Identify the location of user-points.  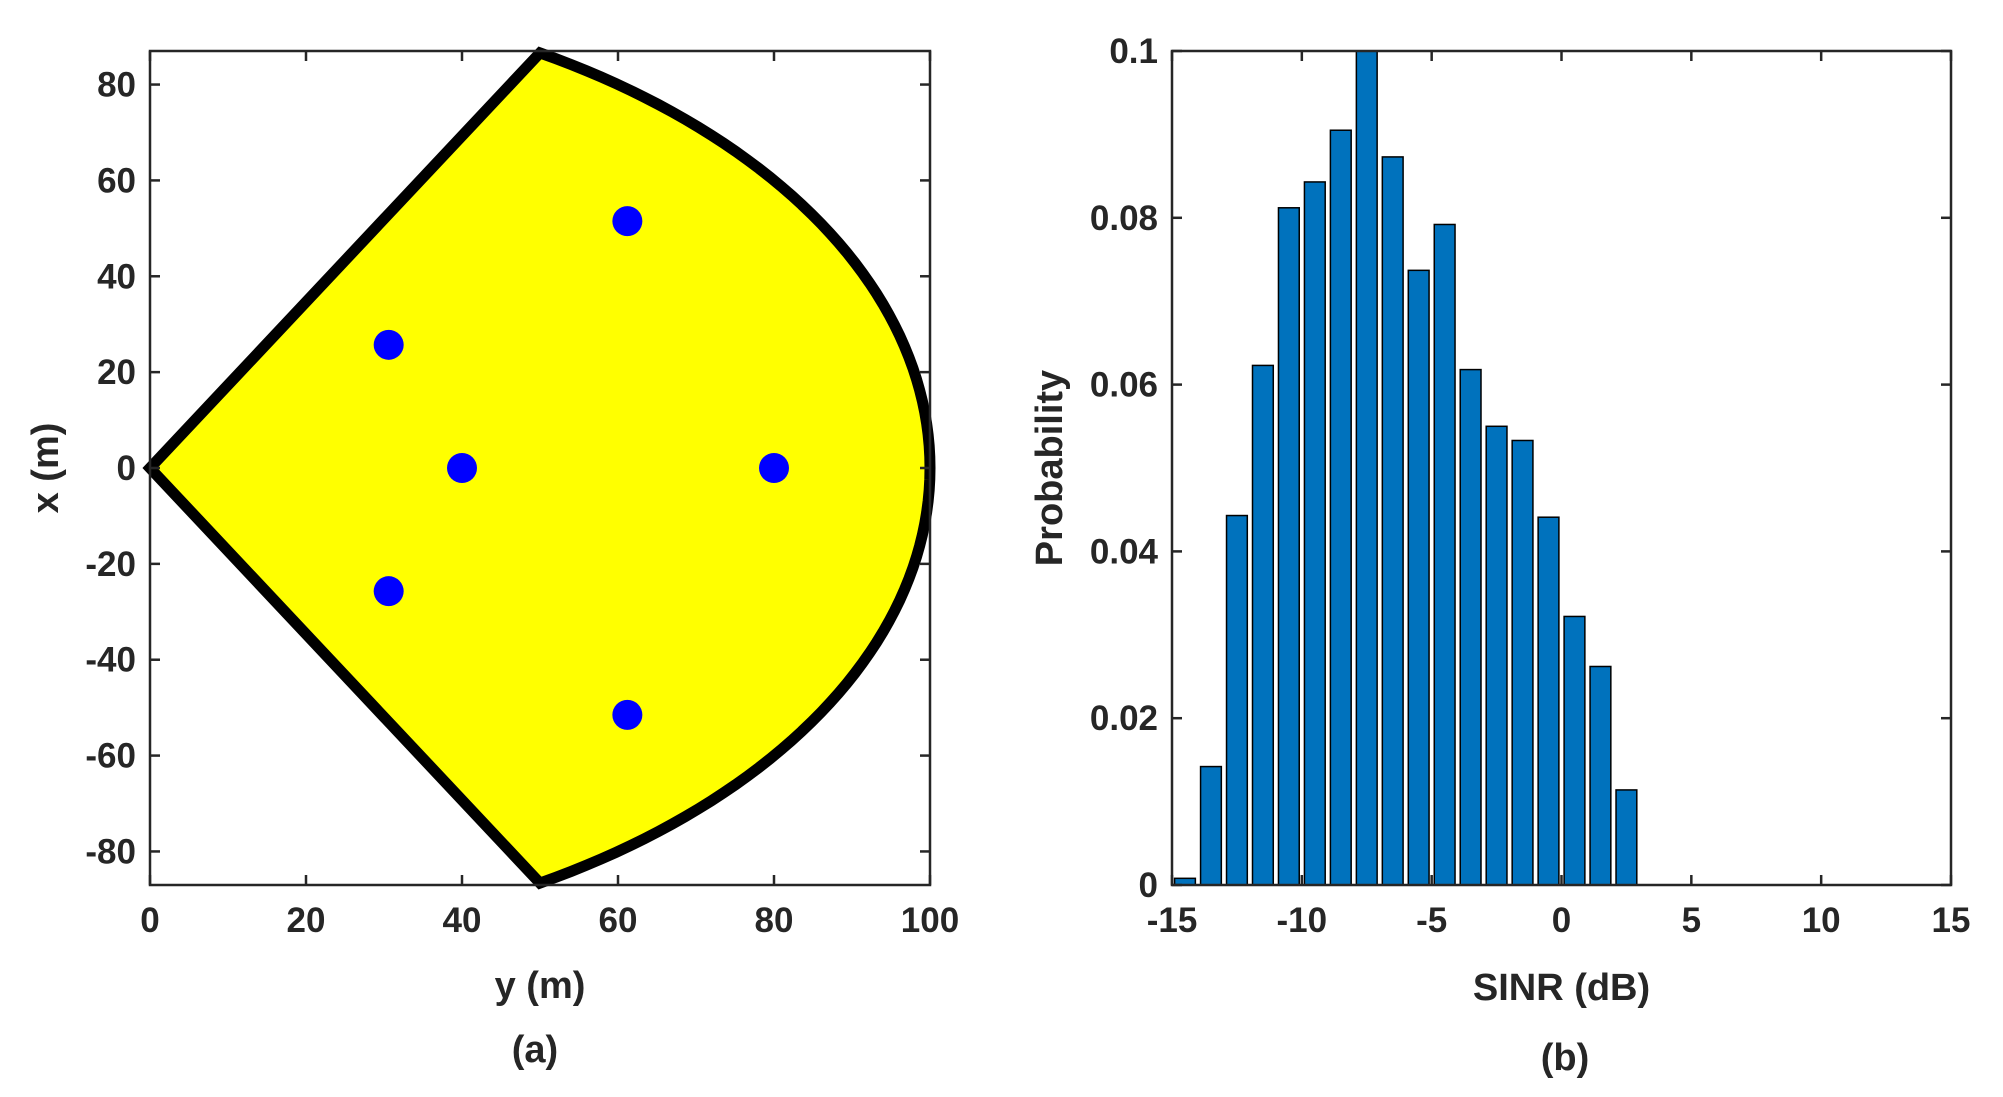
(581, 468).